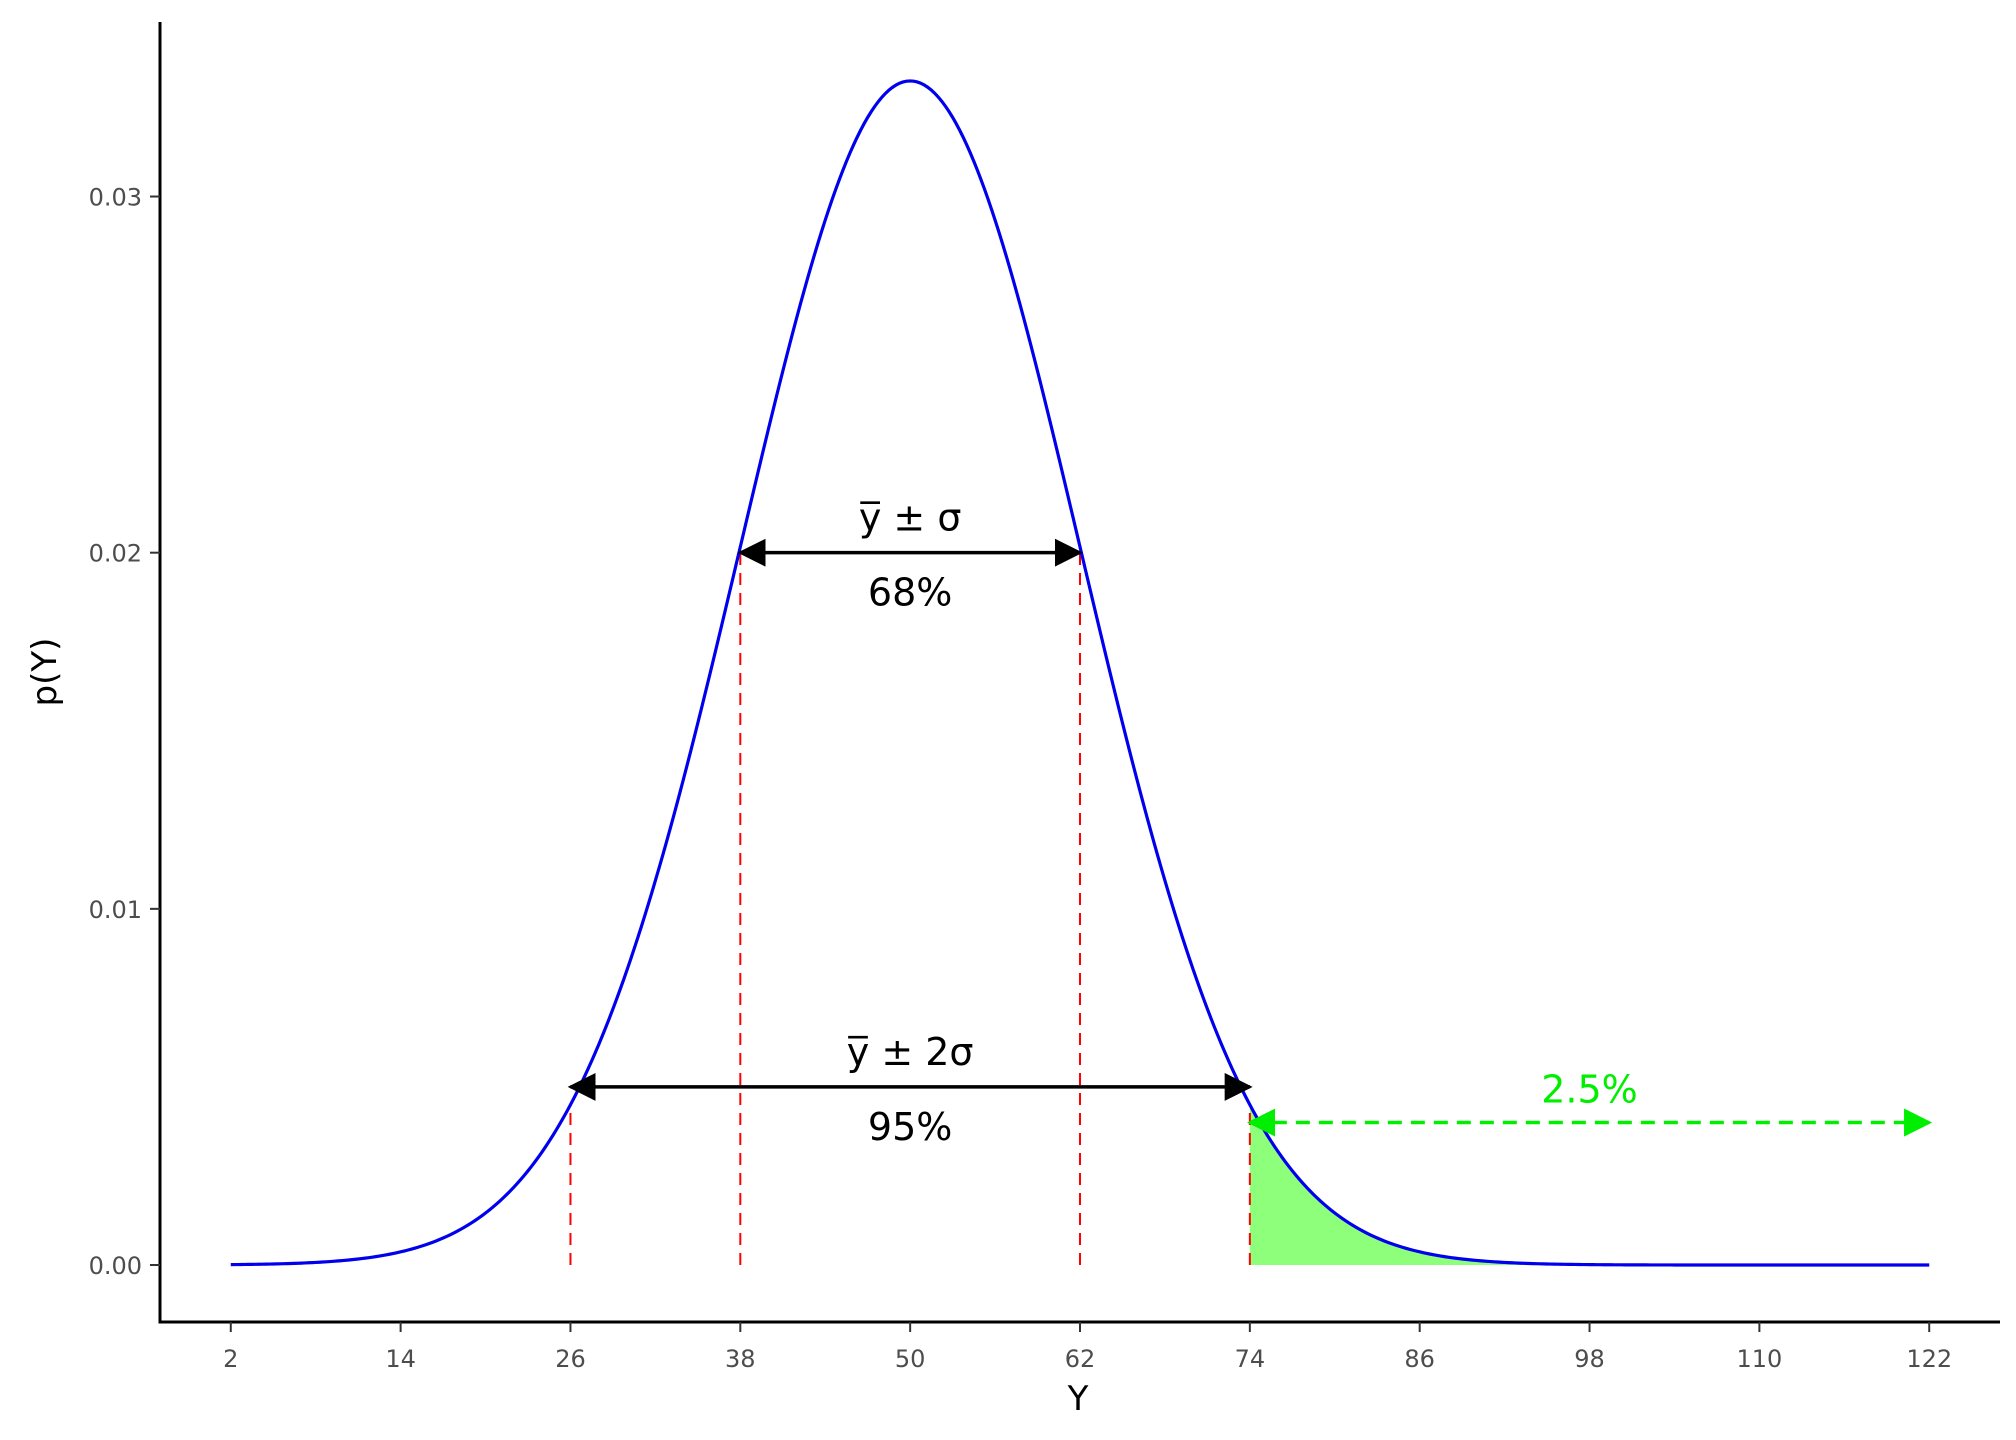 The image size is (2016, 1440). What do you see at coordinates (115, 554) in the screenshot?
I see `y-tick-label-2: 0.02` at bounding box center [115, 554].